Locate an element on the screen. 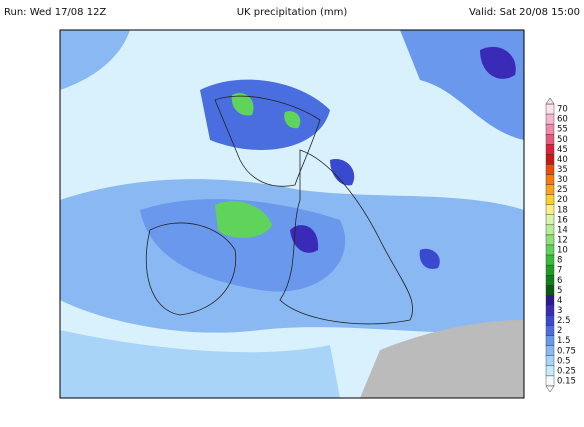 This screenshot has width=584, height=427. level-label: 3 is located at coordinates (559, 311).